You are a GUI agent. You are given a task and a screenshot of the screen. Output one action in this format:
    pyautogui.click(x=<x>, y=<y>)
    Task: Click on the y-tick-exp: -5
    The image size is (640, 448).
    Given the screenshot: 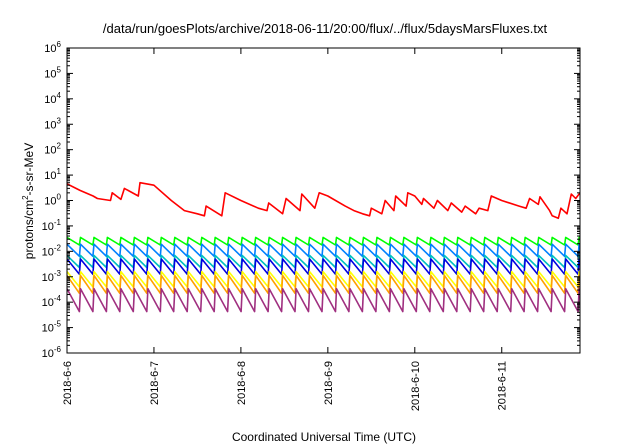 What is the action you would take?
    pyautogui.click(x=58, y=324)
    